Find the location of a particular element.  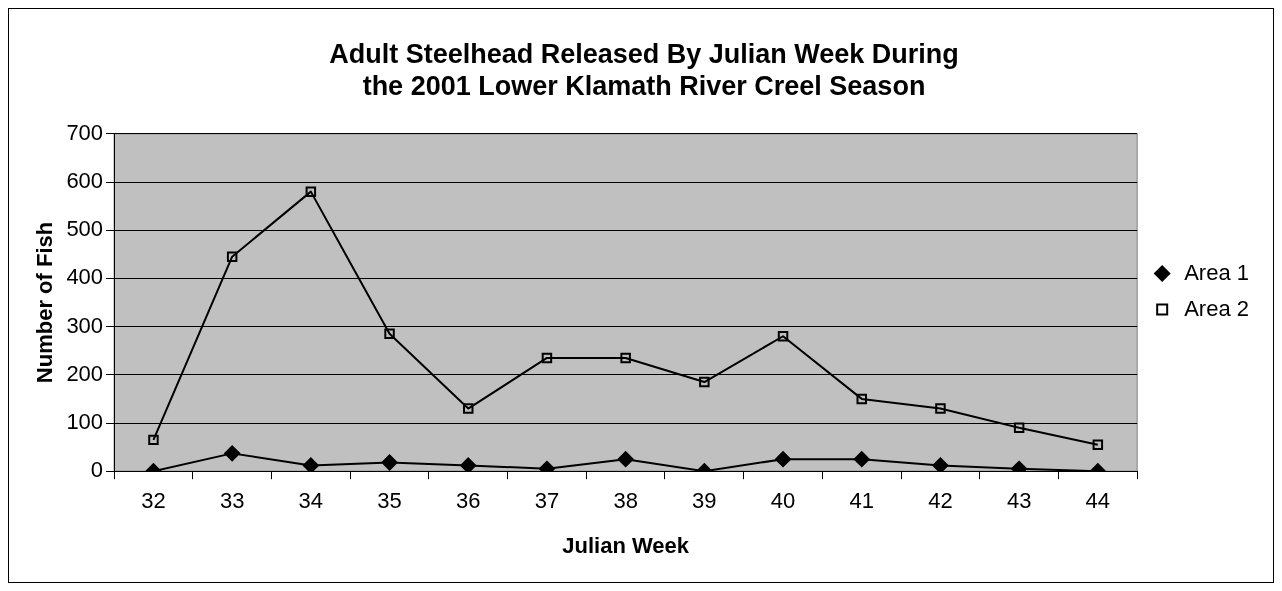

x-tick-label: 41 is located at coordinates (861, 501).